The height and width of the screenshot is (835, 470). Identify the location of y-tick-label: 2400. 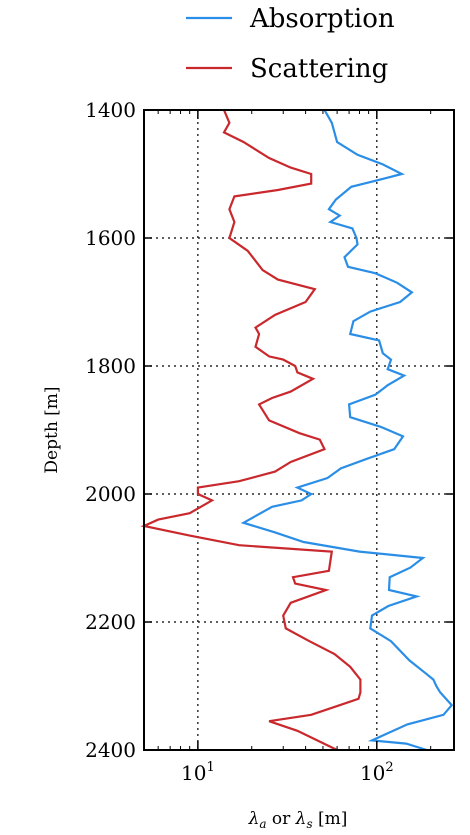
(110, 750).